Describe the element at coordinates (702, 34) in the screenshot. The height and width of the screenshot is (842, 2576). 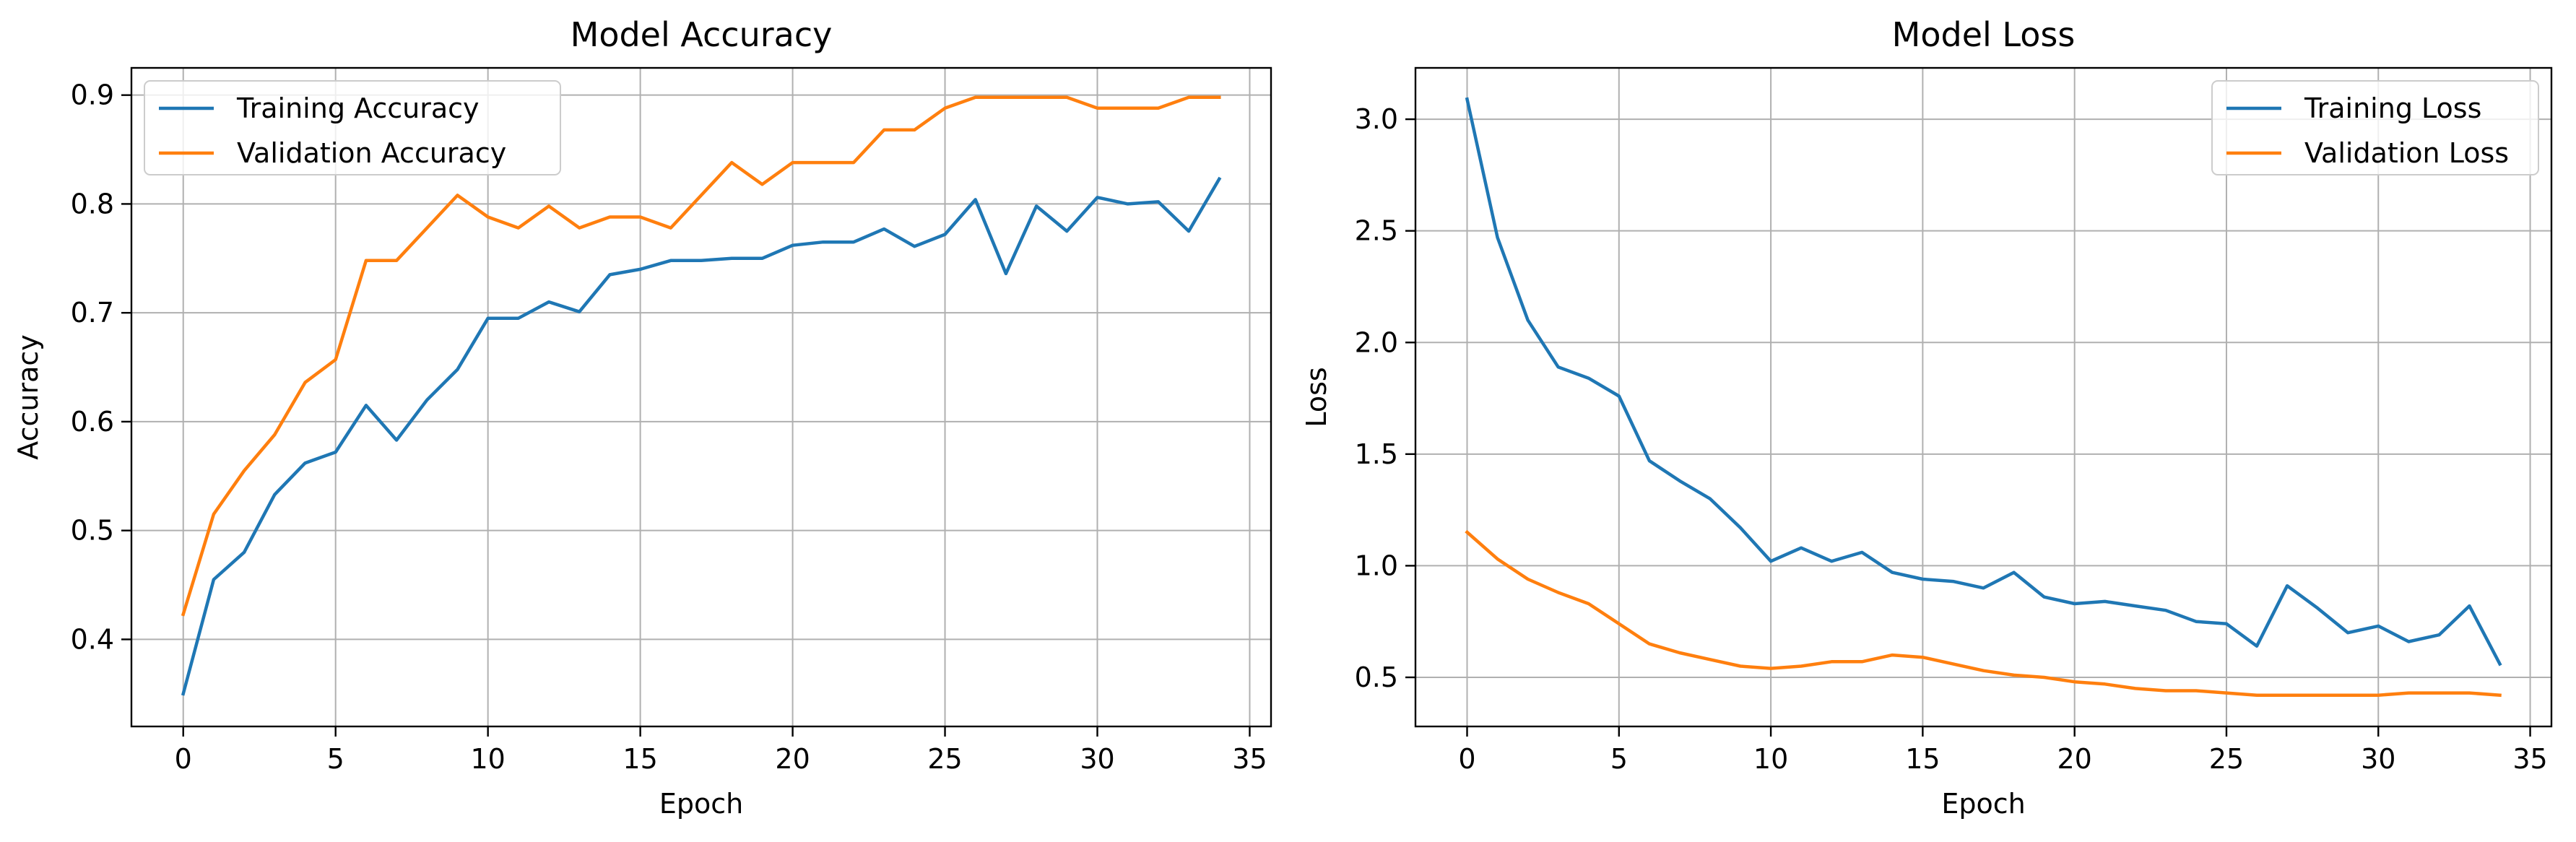
I see `chart-title: Model Accuracy` at that location.